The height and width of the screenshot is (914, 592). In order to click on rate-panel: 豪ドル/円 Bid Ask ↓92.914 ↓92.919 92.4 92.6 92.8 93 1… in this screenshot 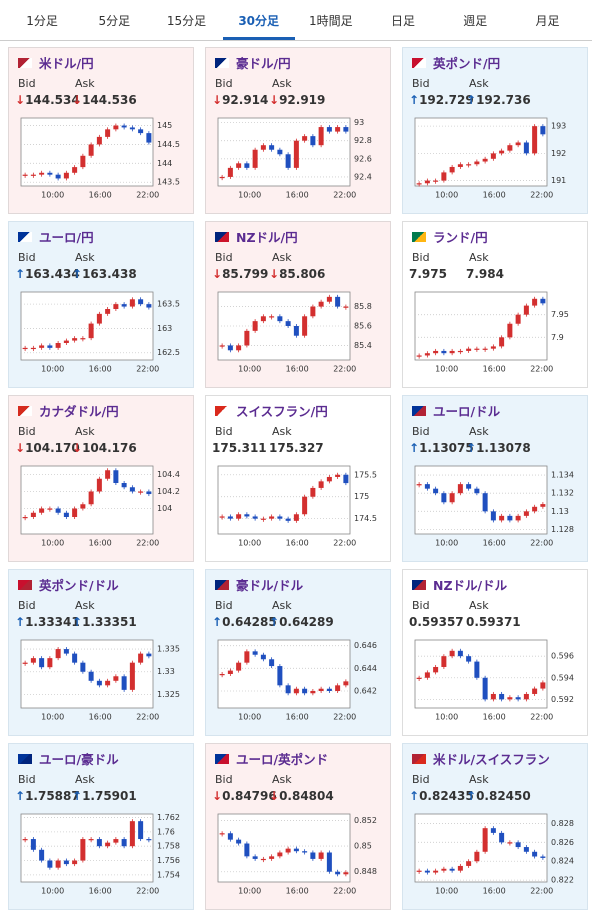, I will do `click(298, 130)`.